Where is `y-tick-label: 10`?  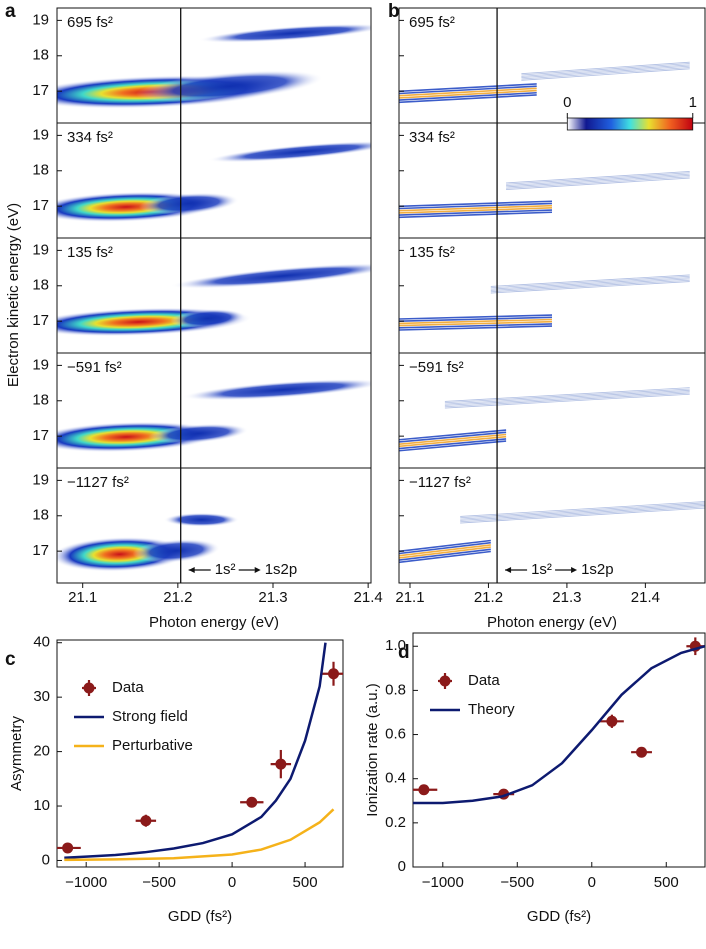
y-tick-label: 10 is located at coordinates (41, 805).